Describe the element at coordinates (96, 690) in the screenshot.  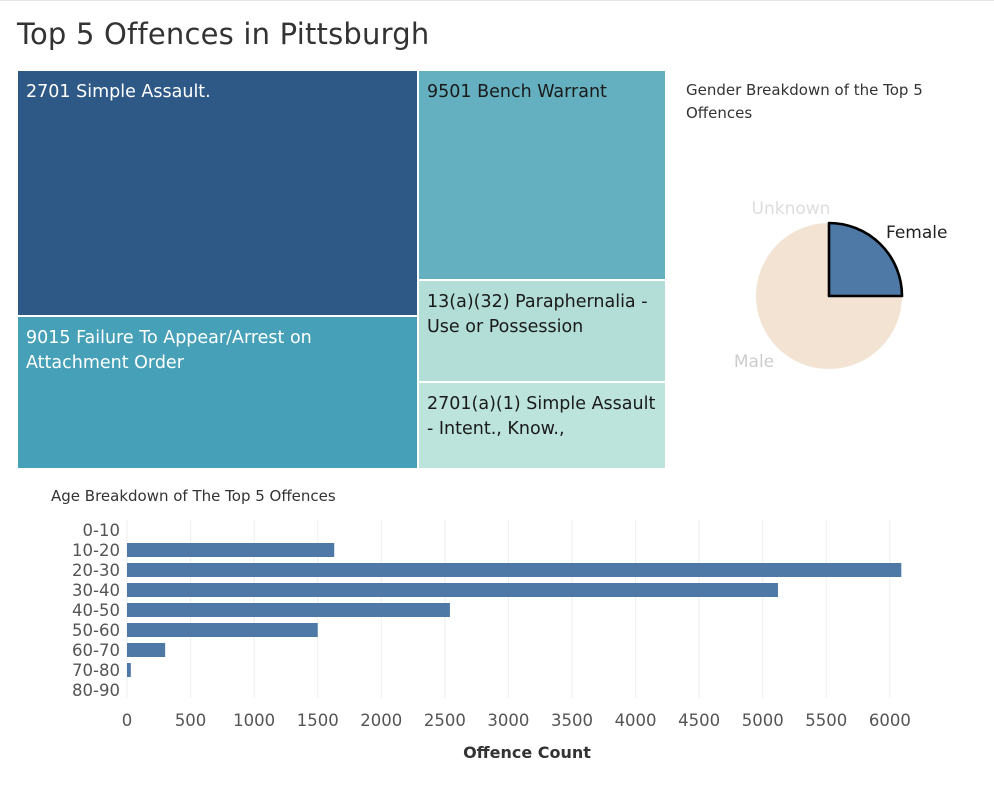
I see `y-tick-label: 80-90` at that location.